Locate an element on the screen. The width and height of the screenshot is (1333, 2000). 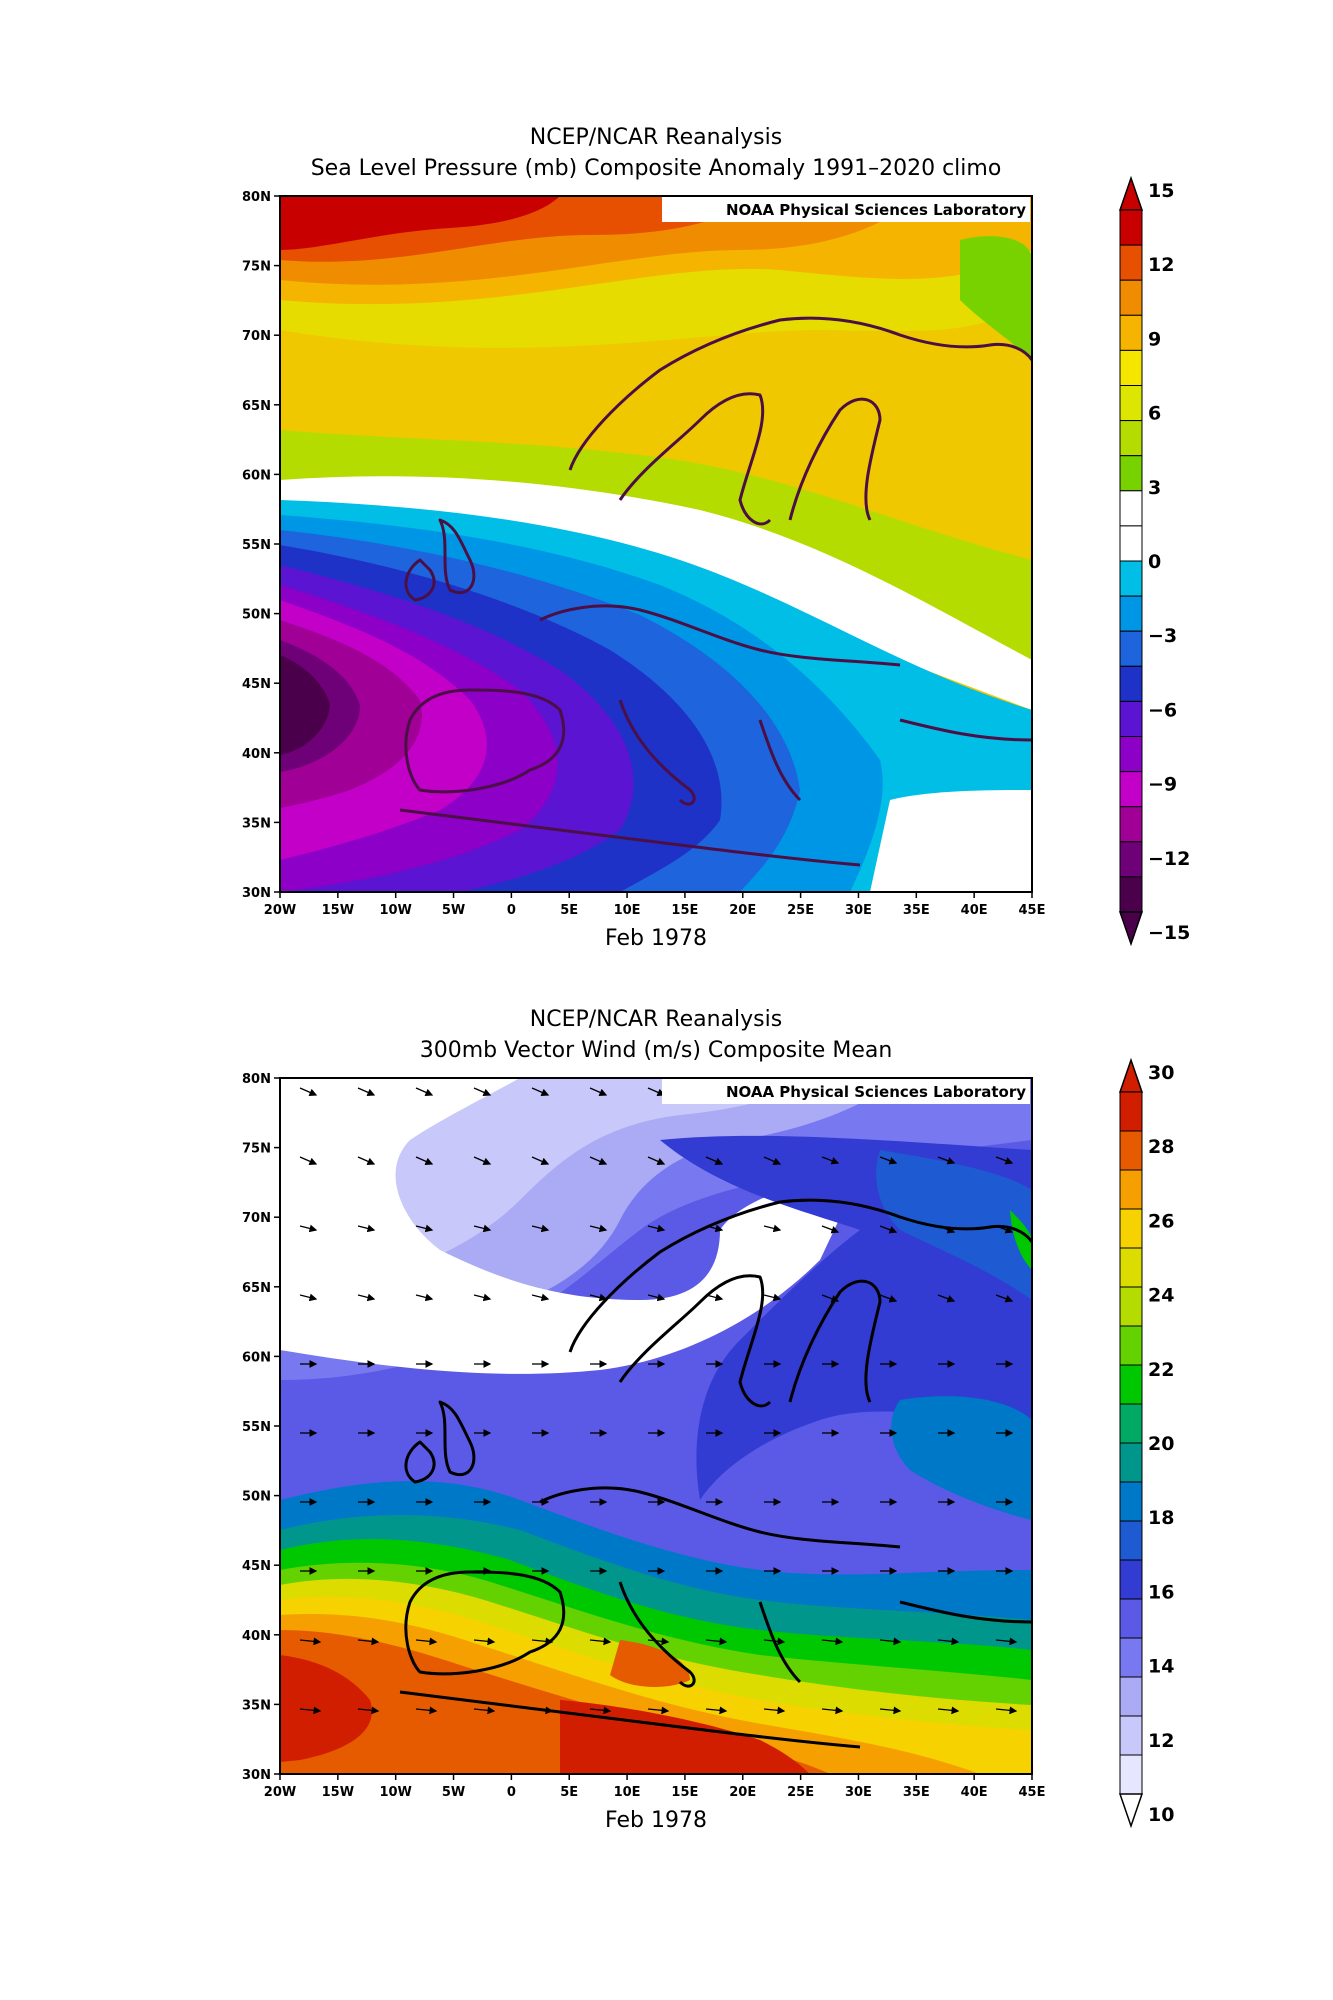
lon-tick-label: 20W is located at coordinates (280, 910).